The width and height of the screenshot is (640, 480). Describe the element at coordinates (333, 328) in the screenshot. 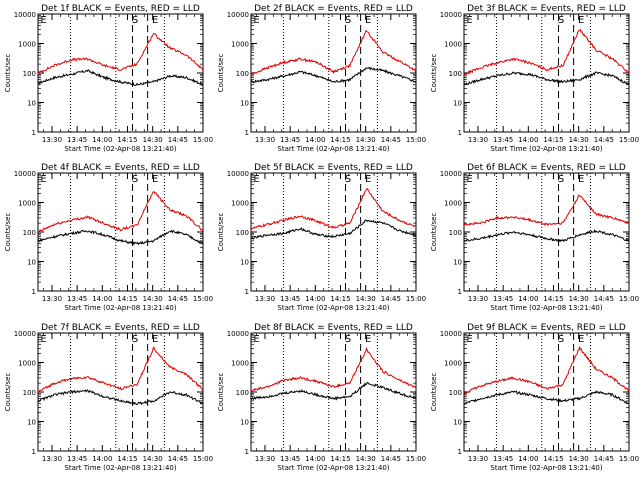

I see `panel-title: Det 8f BLACK = Events, RED = LLD` at that location.